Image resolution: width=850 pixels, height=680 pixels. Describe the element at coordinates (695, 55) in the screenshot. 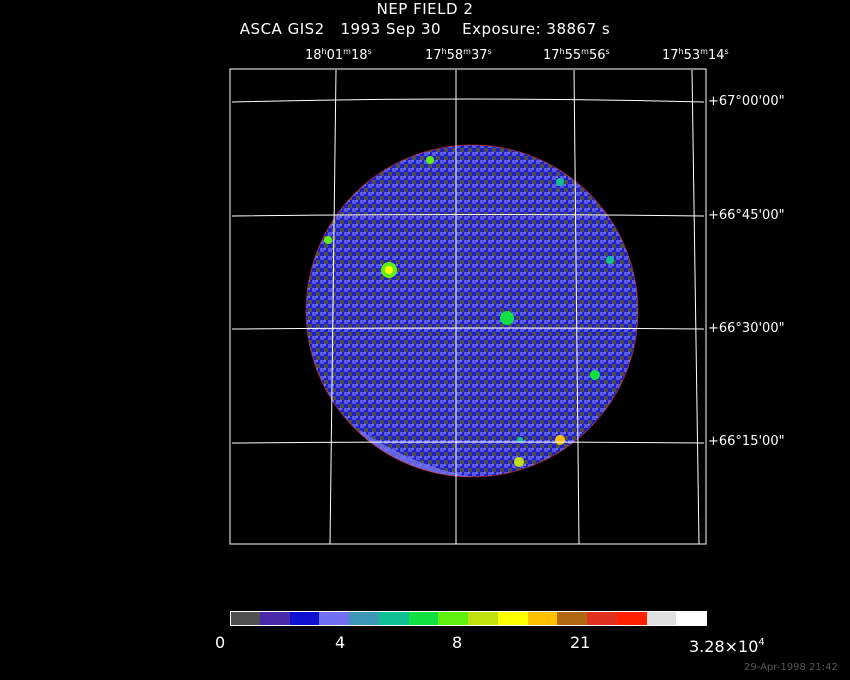

I see `ra-label-4: 17h53m14s` at that location.